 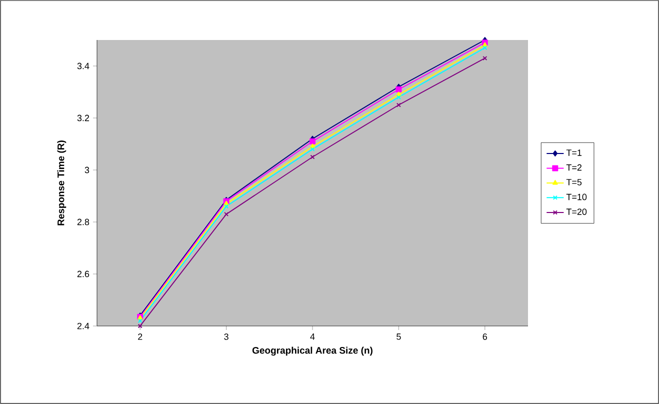 I want to click on x-tick-label: 5, so click(x=398, y=337).